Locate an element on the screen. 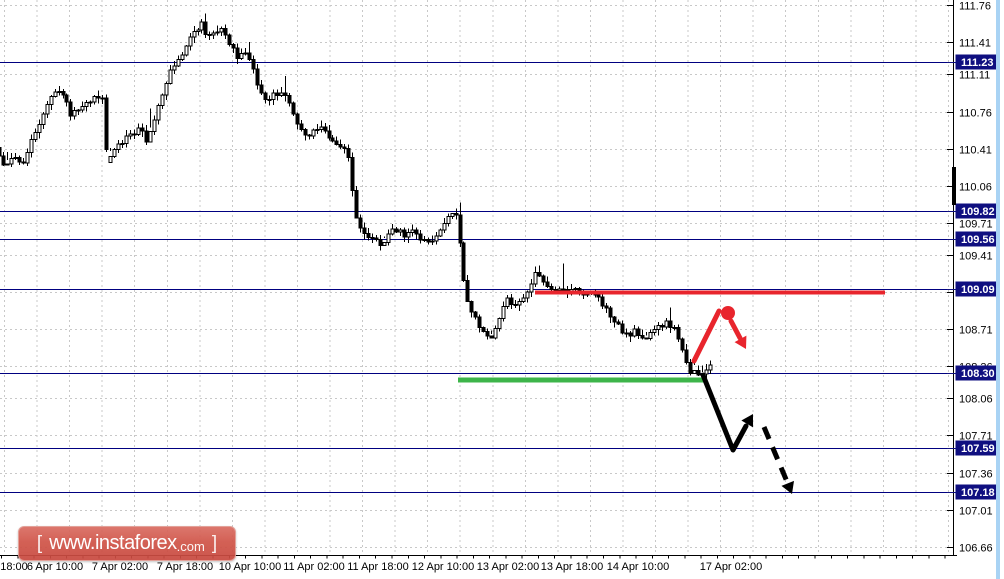  badge-label: 108.30 is located at coordinates (978, 374).